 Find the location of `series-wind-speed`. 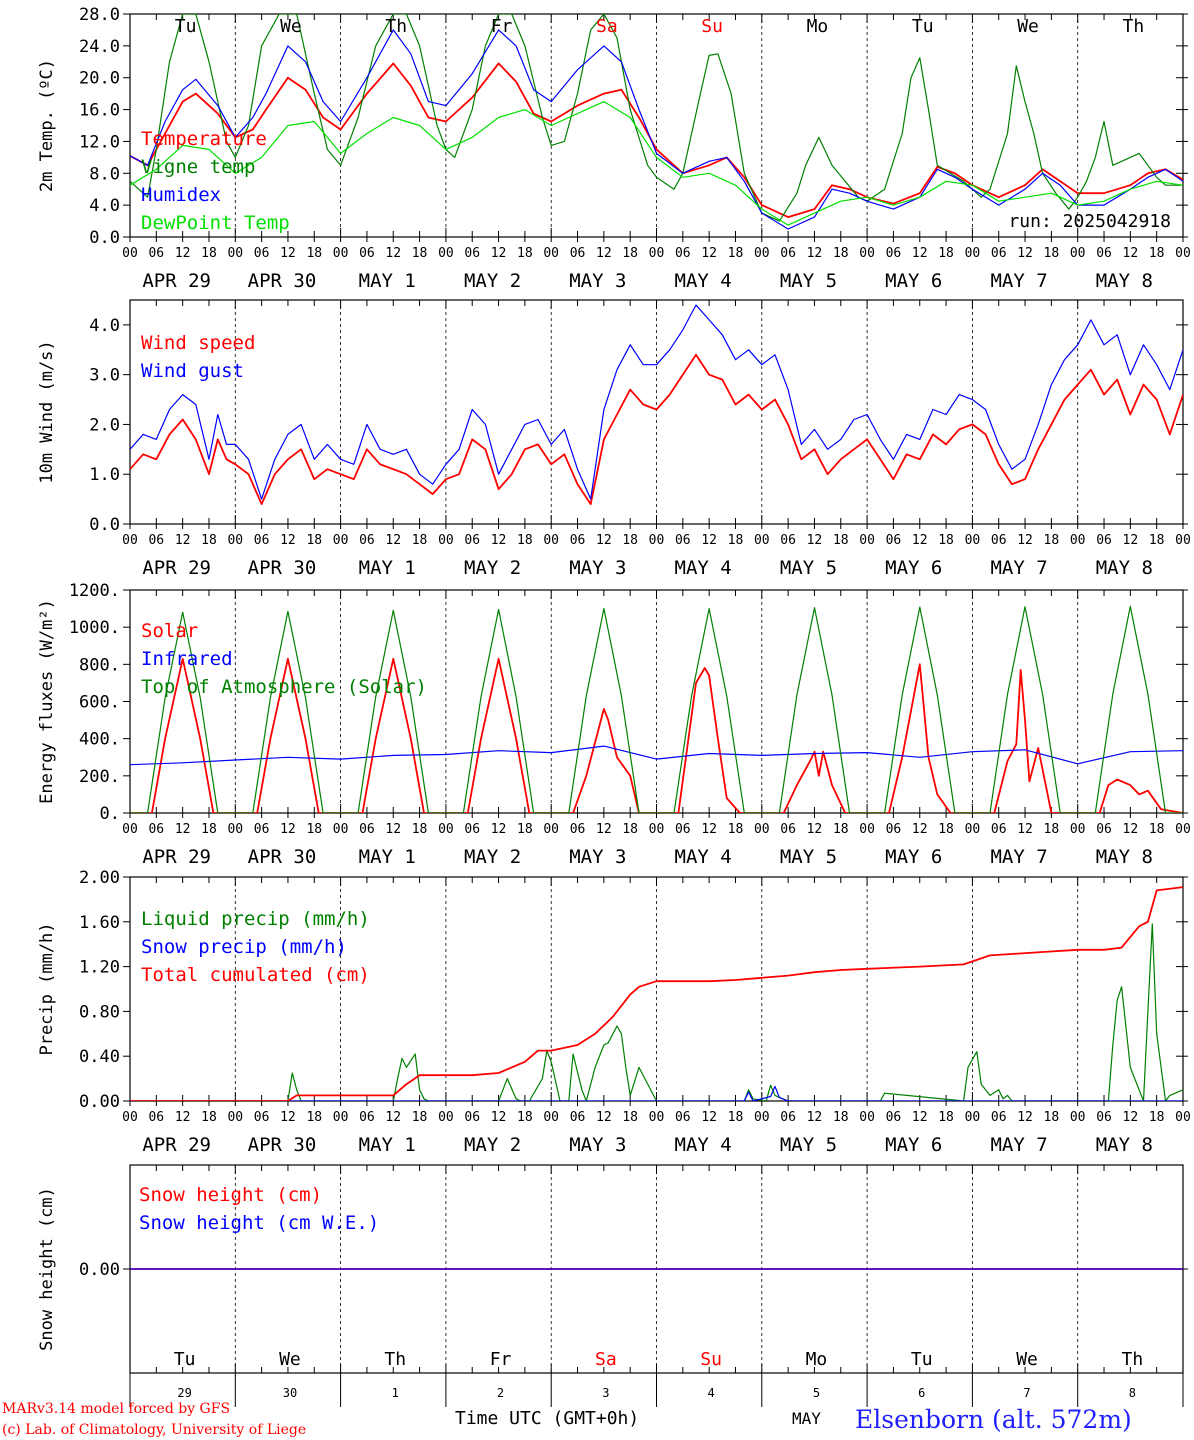

series-wind-speed is located at coordinates (656, 429).